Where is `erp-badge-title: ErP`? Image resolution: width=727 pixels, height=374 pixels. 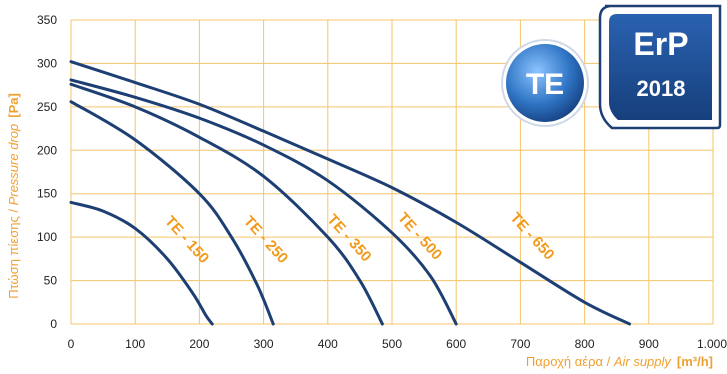 erp-badge-title: ErP is located at coordinates (660, 44).